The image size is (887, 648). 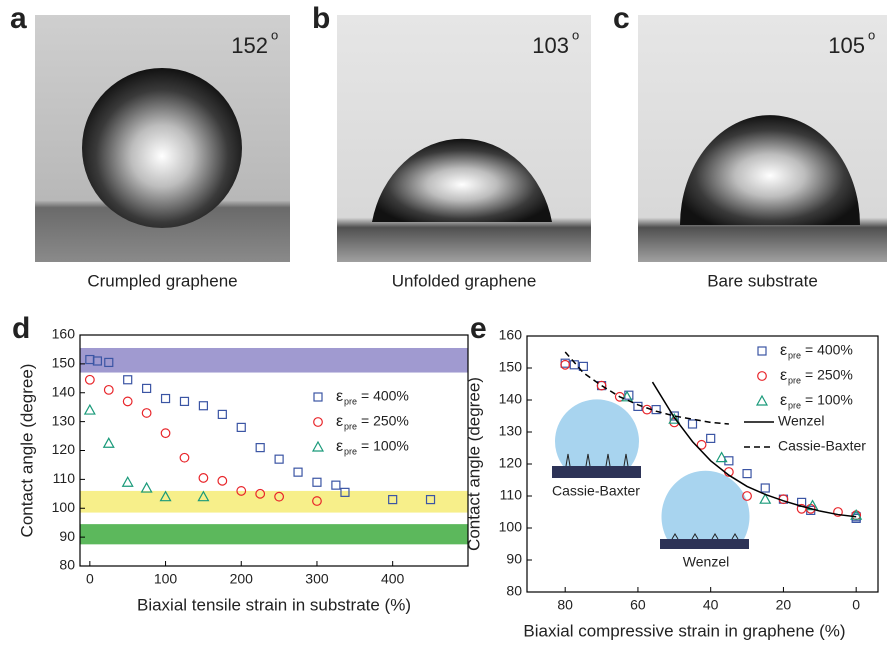 I want to click on legend-label: Cassie-Baxter, so click(x=822, y=446).